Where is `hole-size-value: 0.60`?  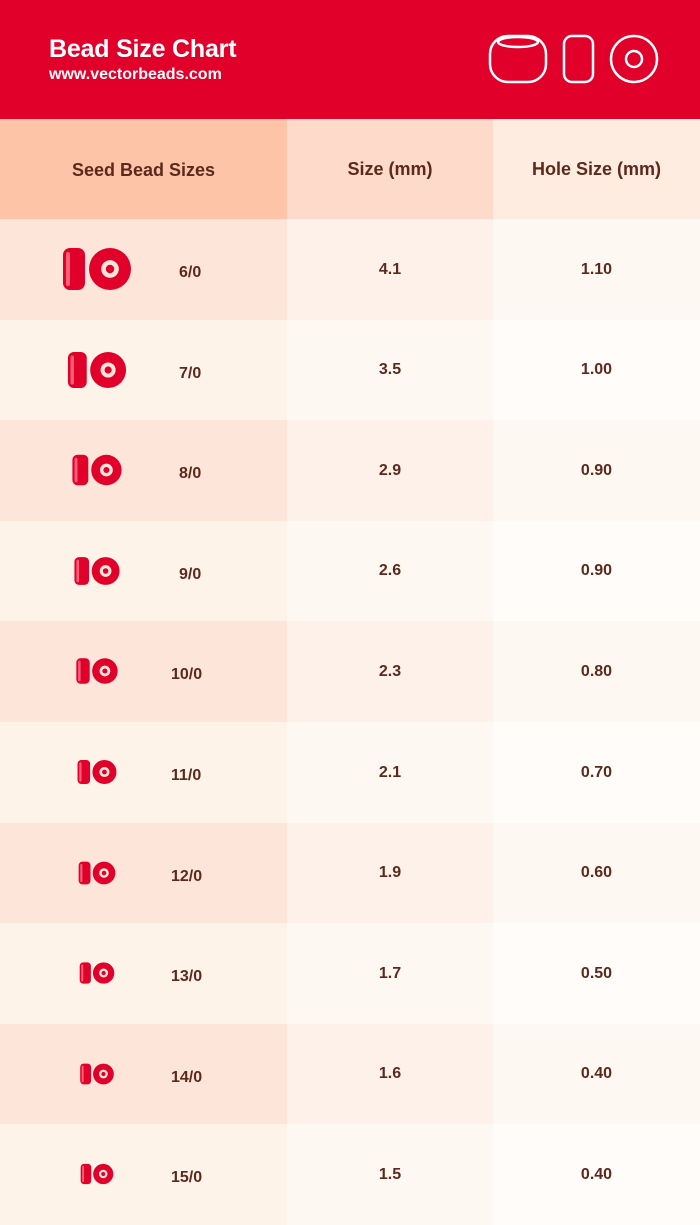 hole-size-value: 0.60 is located at coordinates (596, 873).